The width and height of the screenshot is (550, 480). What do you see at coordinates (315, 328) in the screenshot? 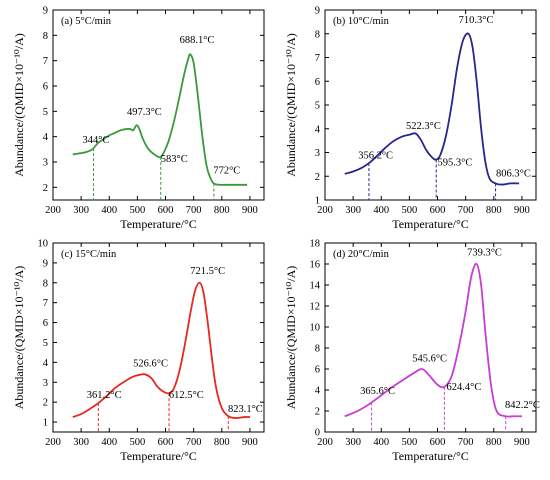
I see `y-tick-label: 10` at bounding box center [315, 328].